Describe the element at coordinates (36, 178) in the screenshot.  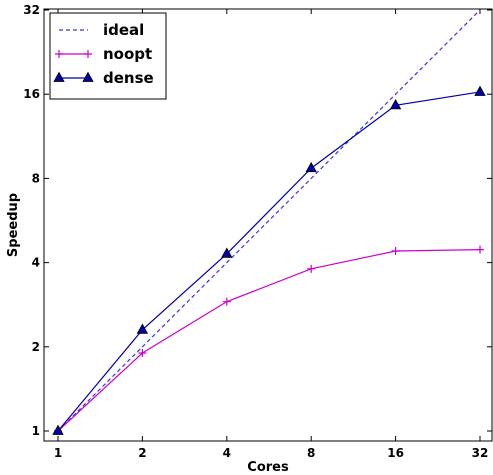
I see `y-tick-label: 8` at that location.